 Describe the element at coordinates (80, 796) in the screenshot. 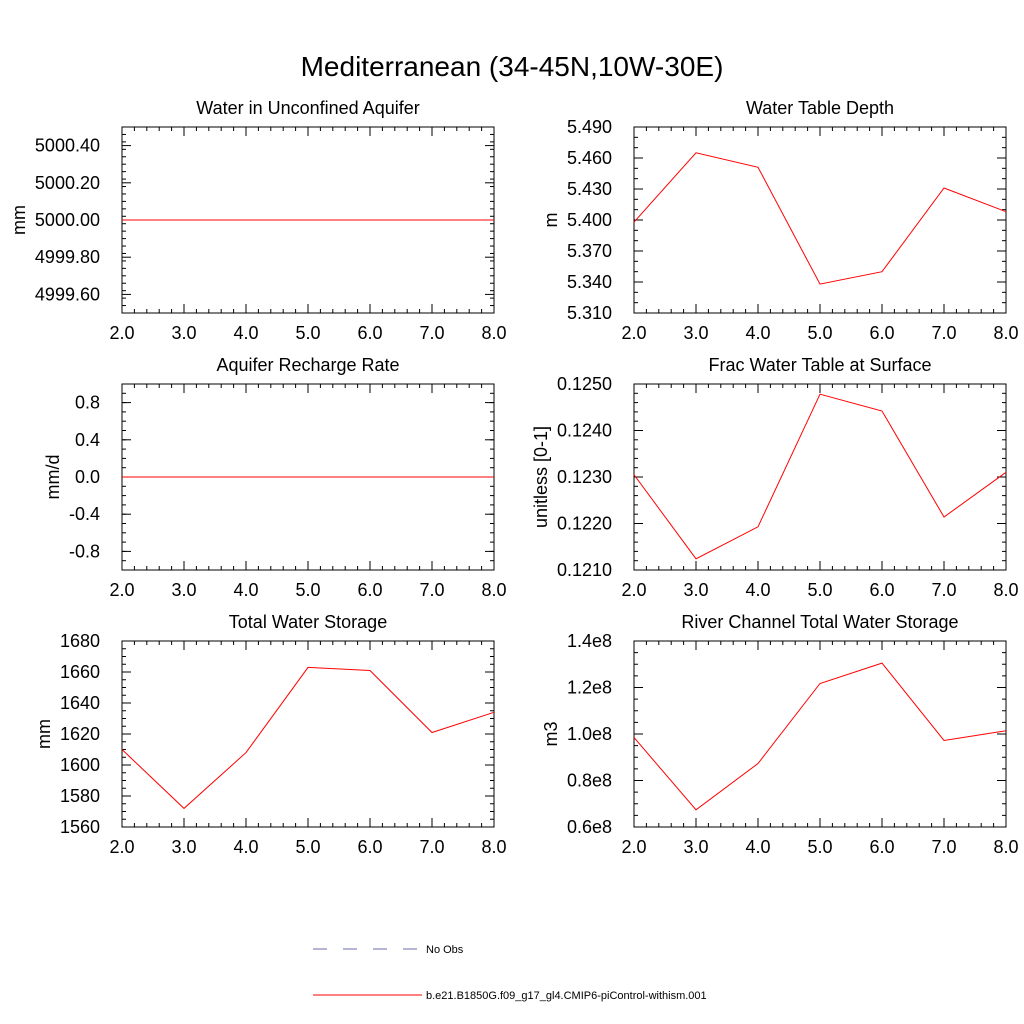

I see `y-tick-label: 1580` at that location.